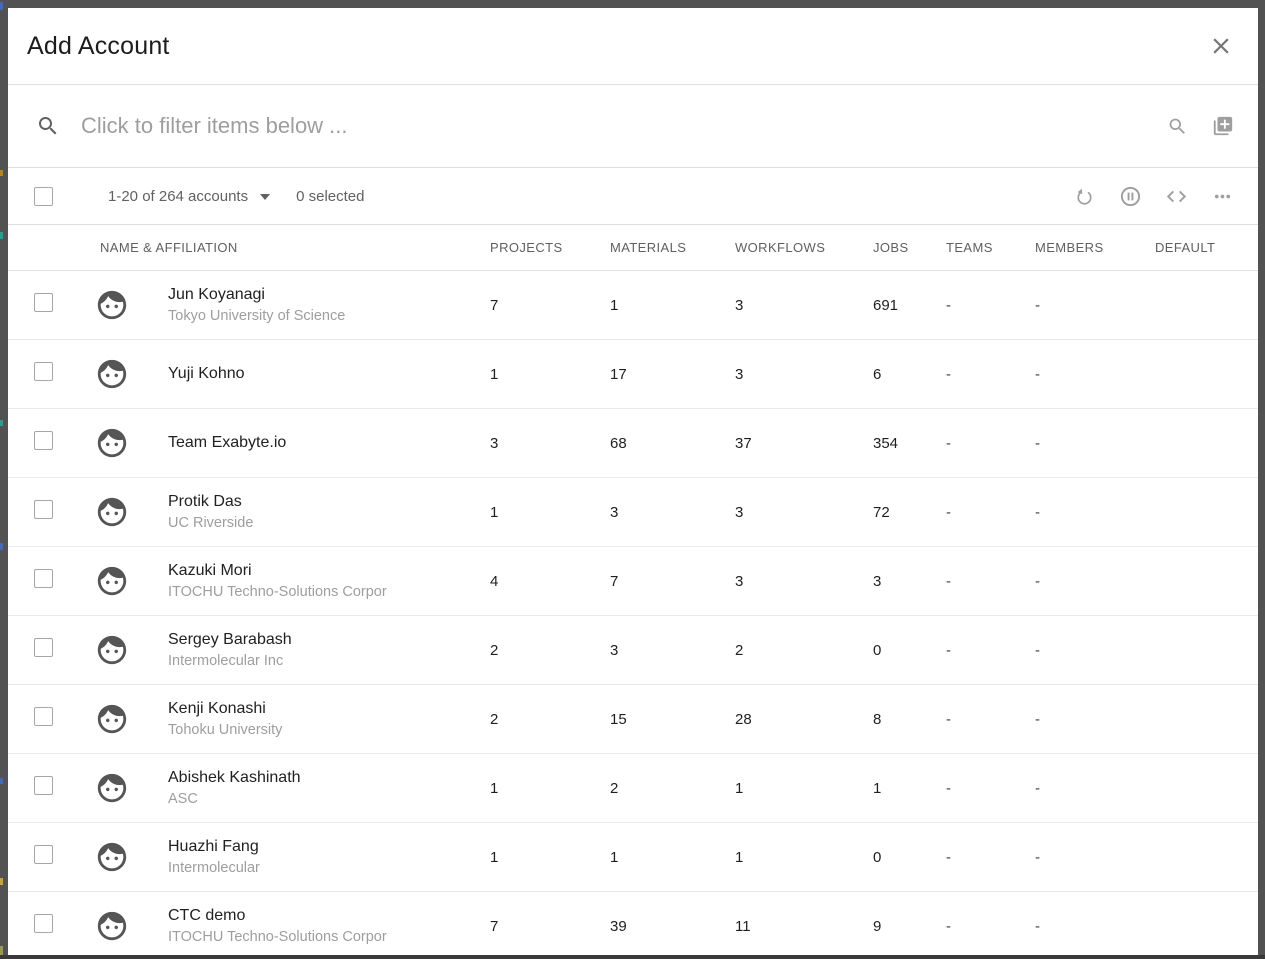 This screenshot has width=1265, height=959. I want to click on library-add-icon, so click(1223, 126).